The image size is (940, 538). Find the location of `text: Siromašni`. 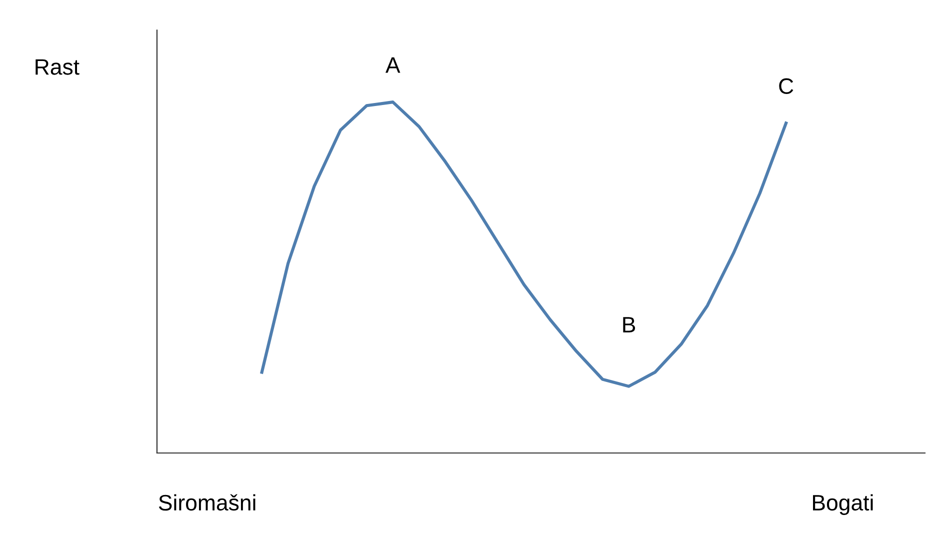

text: Siromašni is located at coordinates (207, 502).